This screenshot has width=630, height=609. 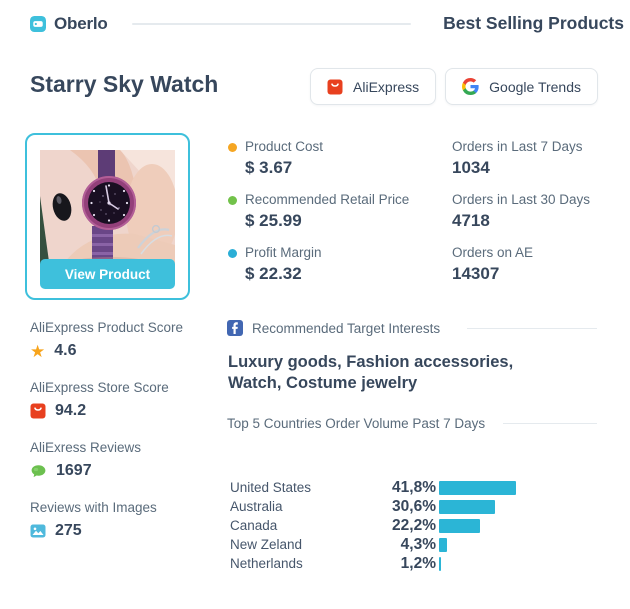 What do you see at coordinates (232, 200) in the screenshot?
I see `green-dot-icon` at bounding box center [232, 200].